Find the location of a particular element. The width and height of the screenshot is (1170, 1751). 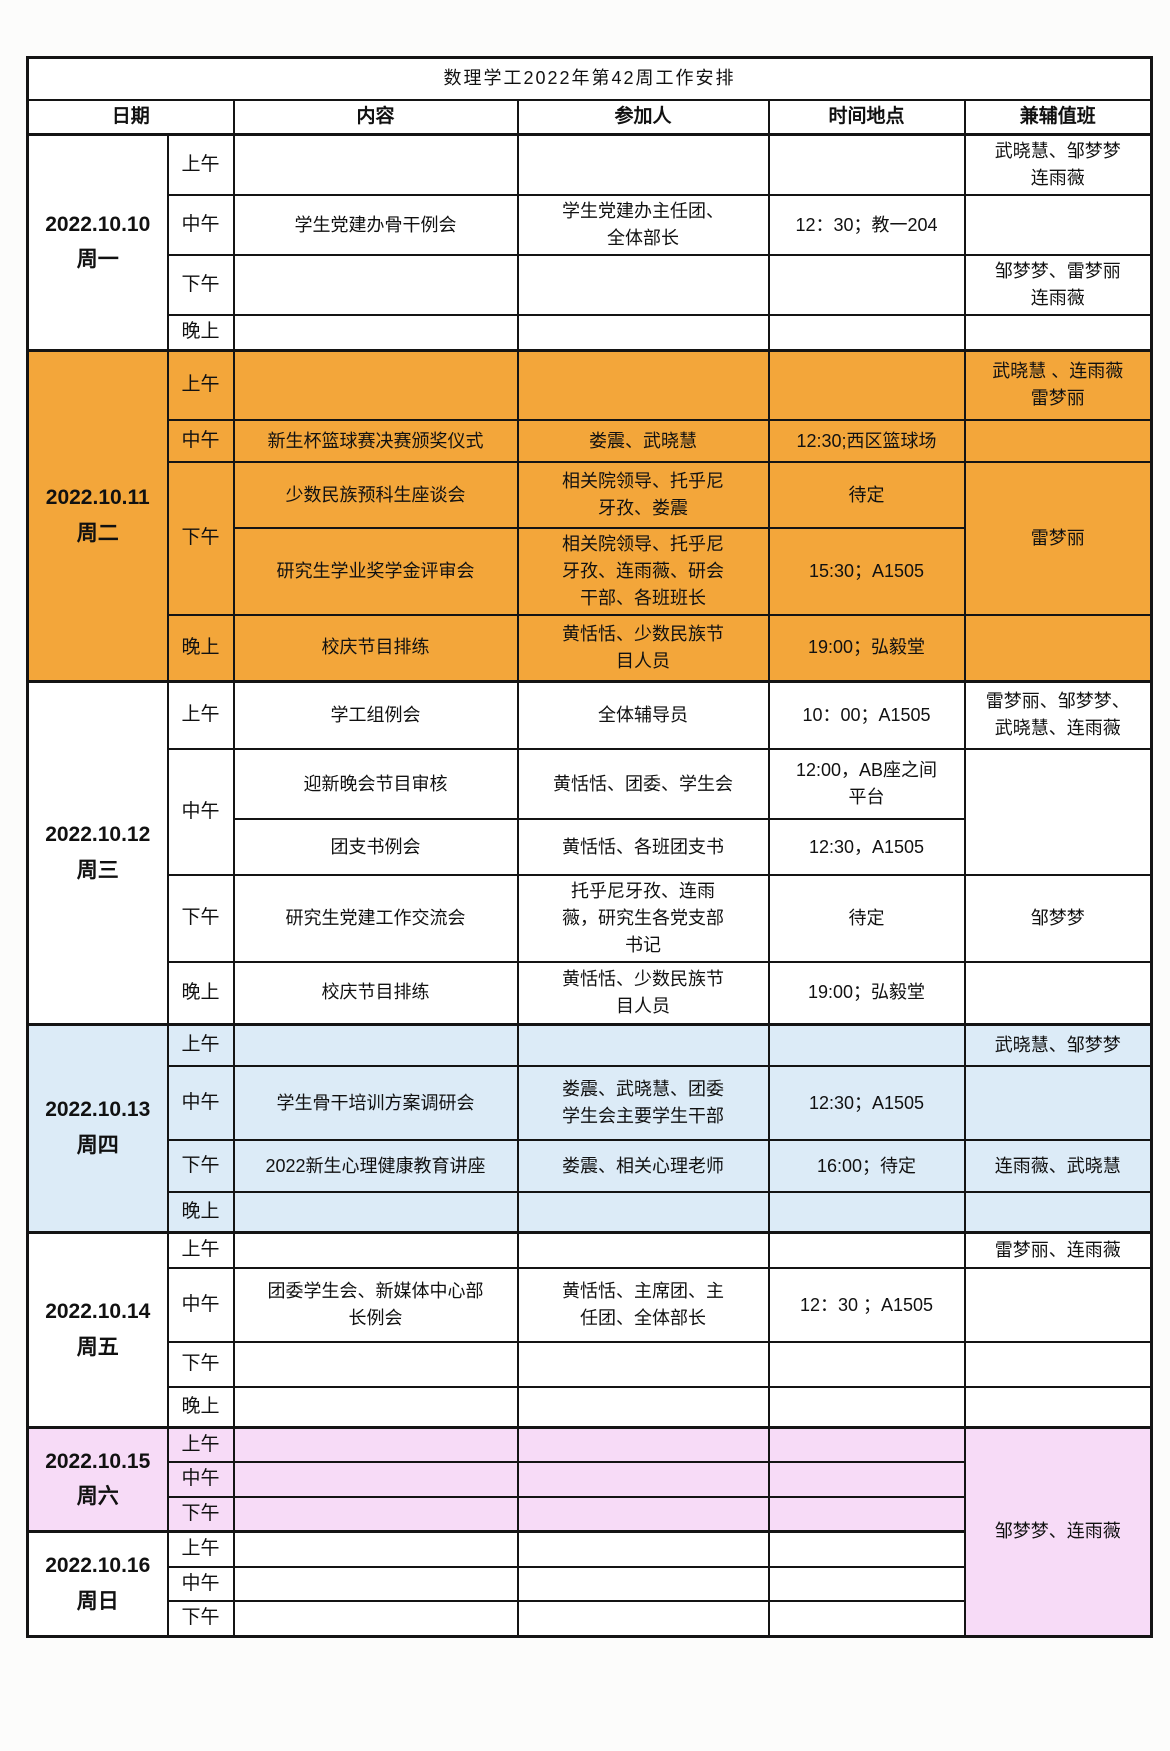

cell-tue-pm2-participants: 相关院领导、托乎尼 牙孜、连雨薇、研会 干部、各班班长 is located at coordinates (643, 571).